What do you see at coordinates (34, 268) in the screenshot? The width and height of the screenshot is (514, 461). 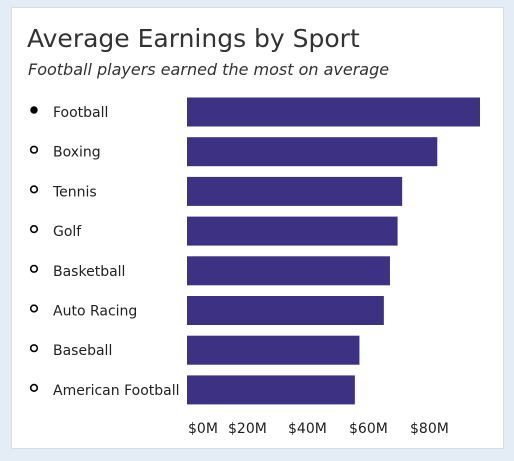 I see `radio-basketball` at bounding box center [34, 268].